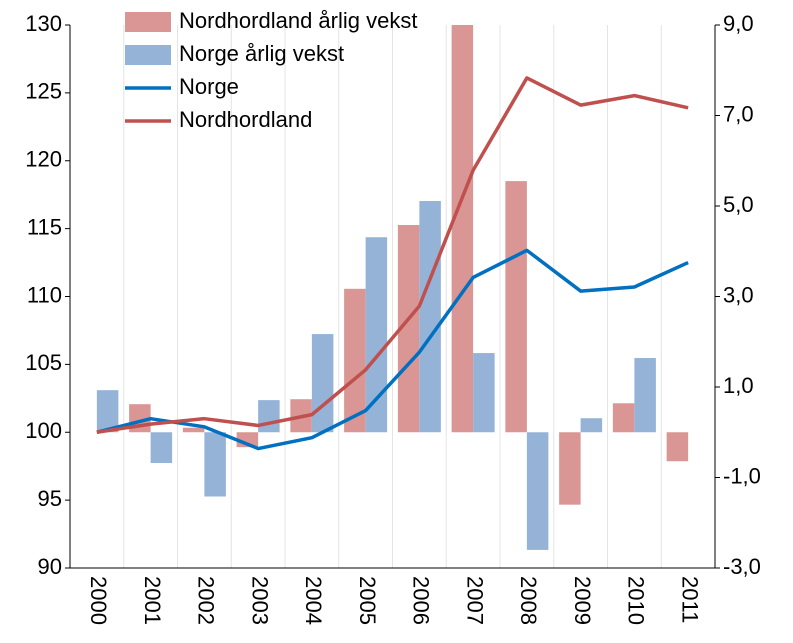 The height and width of the screenshot is (643, 793). I want to click on y2-tick-label: 3,0, so click(738, 294).